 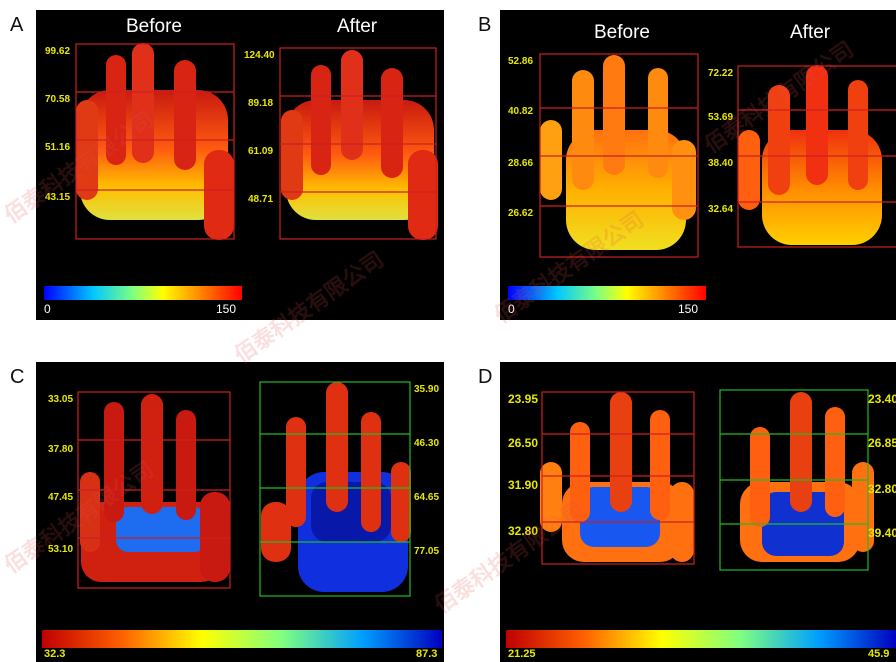 I want to click on value-d-before-2: 26.50, so click(x=523, y=443).